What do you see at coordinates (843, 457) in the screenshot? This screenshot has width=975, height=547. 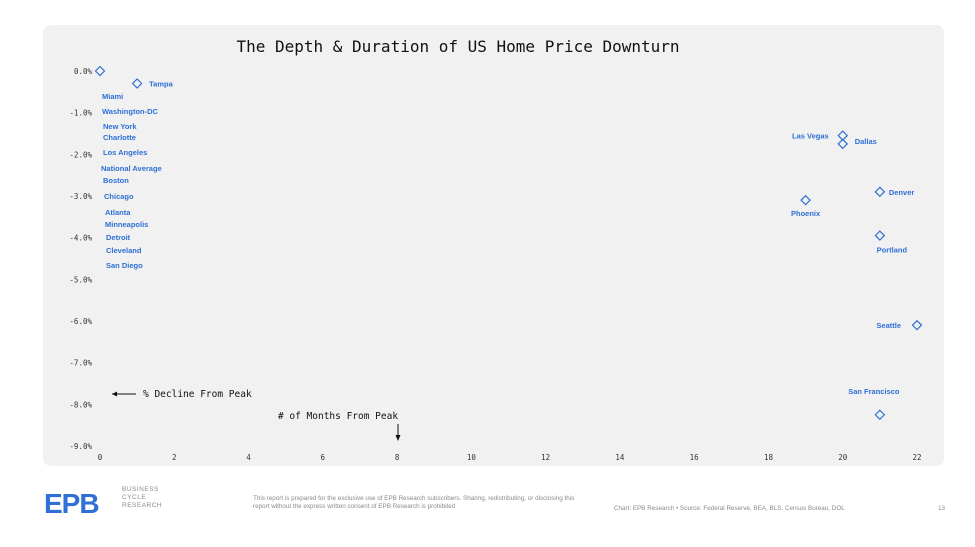 I see `x-tick-label: 20` at bounding box center [843, 457].